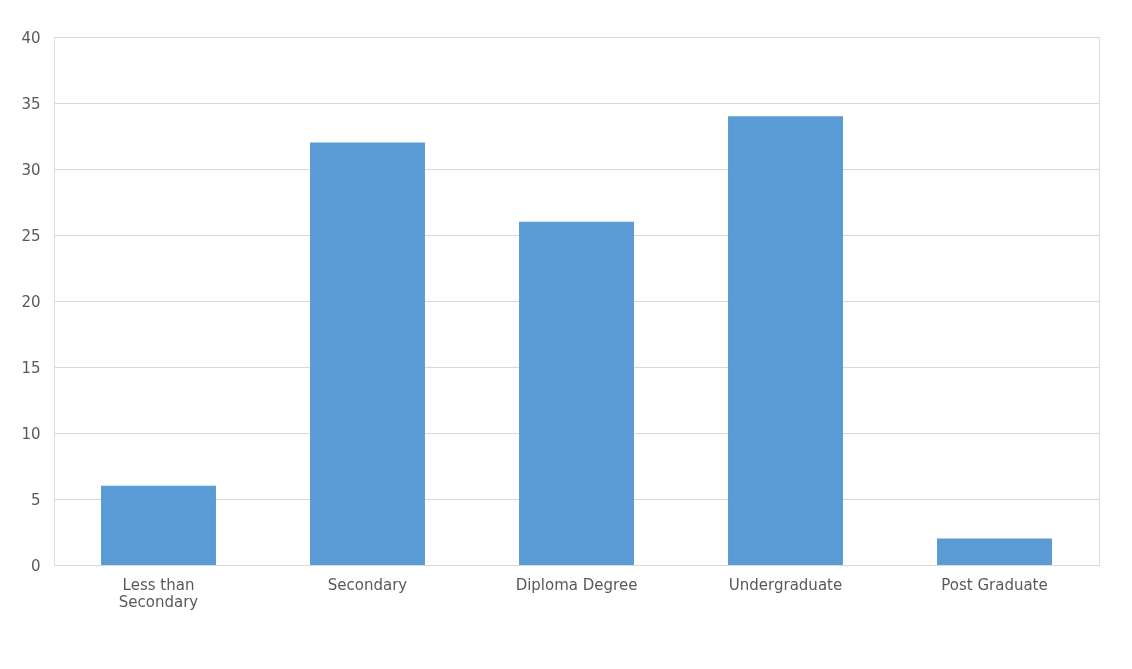  What do you see at coordinates (35, 499) in the screenshot?
I see `y-tick-label: 5` at bounding box center [35, 499].